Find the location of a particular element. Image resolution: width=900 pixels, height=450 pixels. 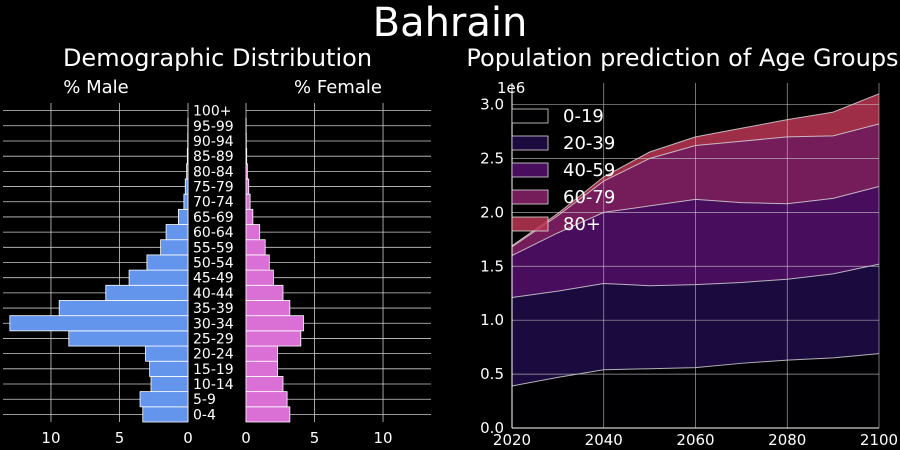

age-group-label: 40-44 is located at coordinates (213, 294).